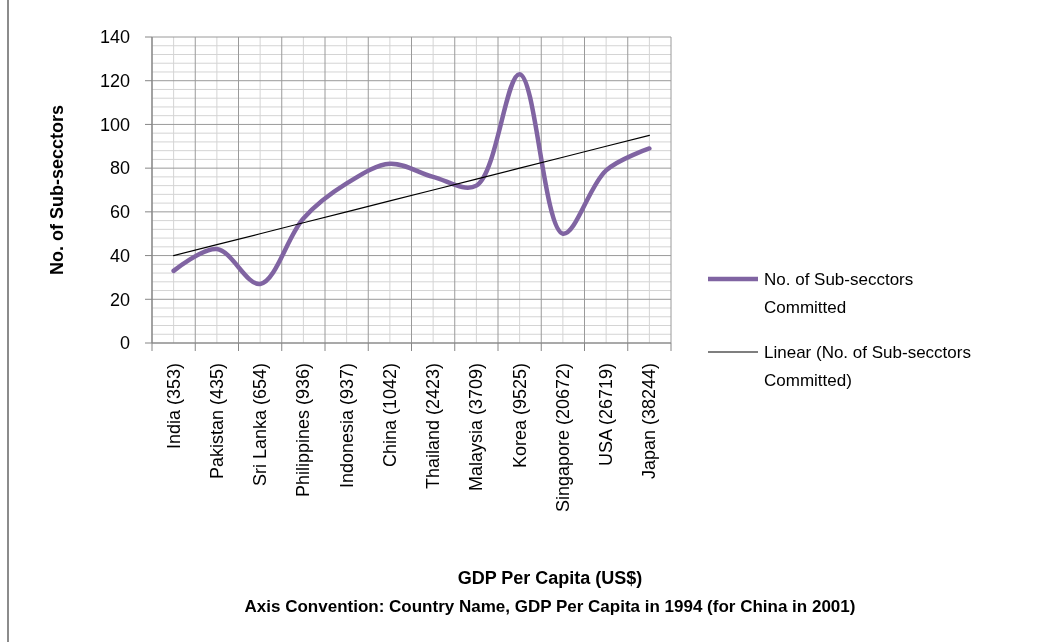  I want to click on text: Axis Convention: Country Name, GDP Per Capita in 1994 (for China in 2001), so click(550, 606).